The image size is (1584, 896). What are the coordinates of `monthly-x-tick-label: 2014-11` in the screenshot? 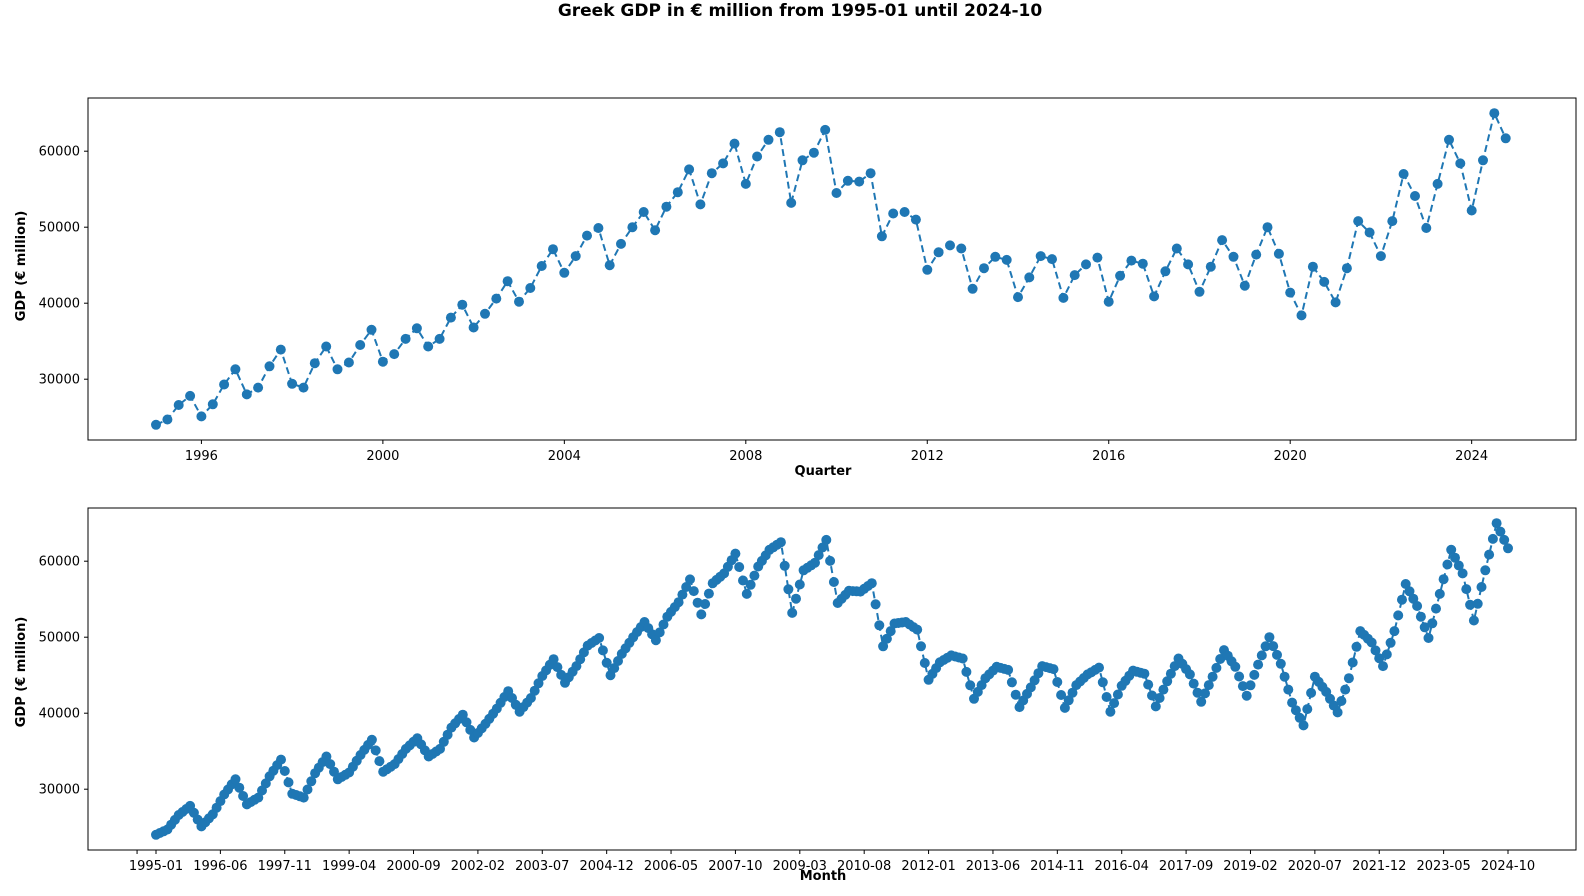 It's located at (1057, 866).